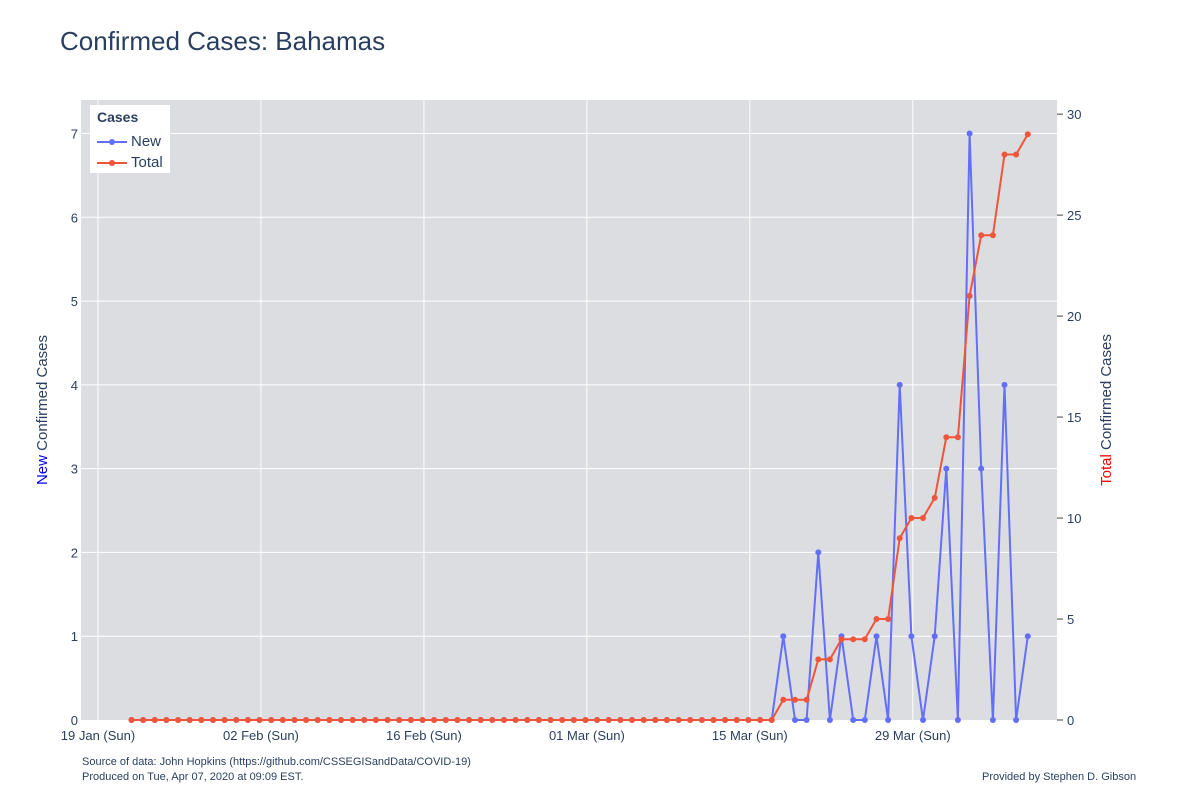 Image resolution: width=1200 pixels, height=800 pixels. Describe the element at coordinates (118, 117) in the screenshot. I see `legend-title: Cases` at that location.